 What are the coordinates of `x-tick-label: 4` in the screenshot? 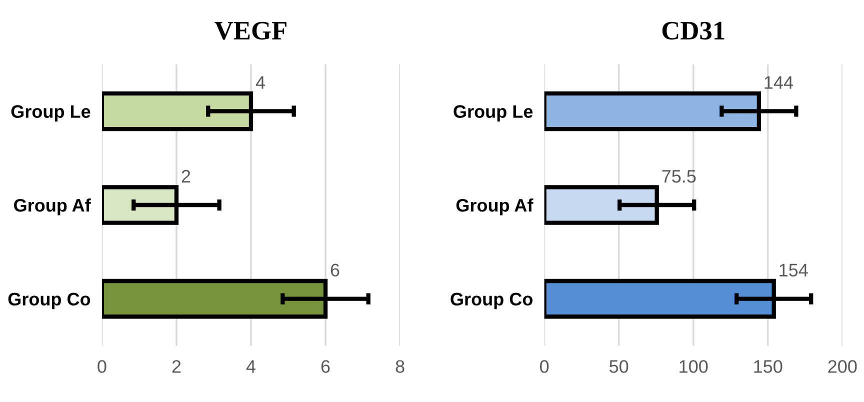 It's located at (251, 366).